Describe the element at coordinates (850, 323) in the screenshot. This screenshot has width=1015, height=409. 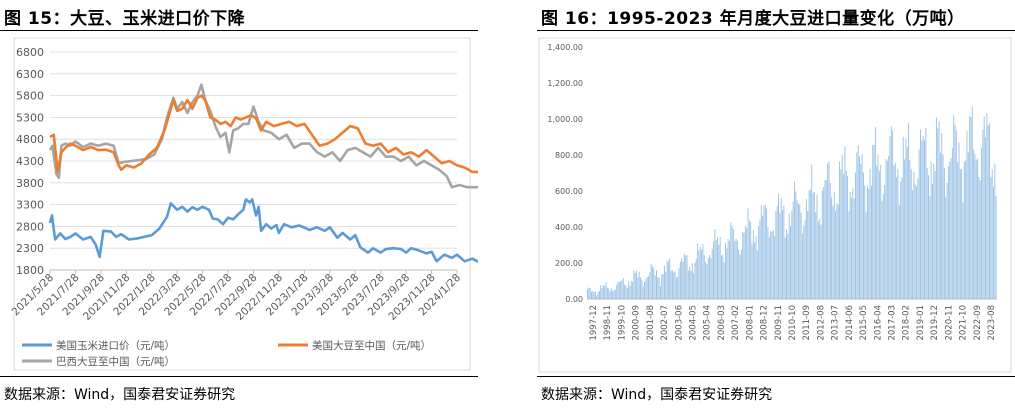
I see `x-tick-label: 2014-06` at that location.